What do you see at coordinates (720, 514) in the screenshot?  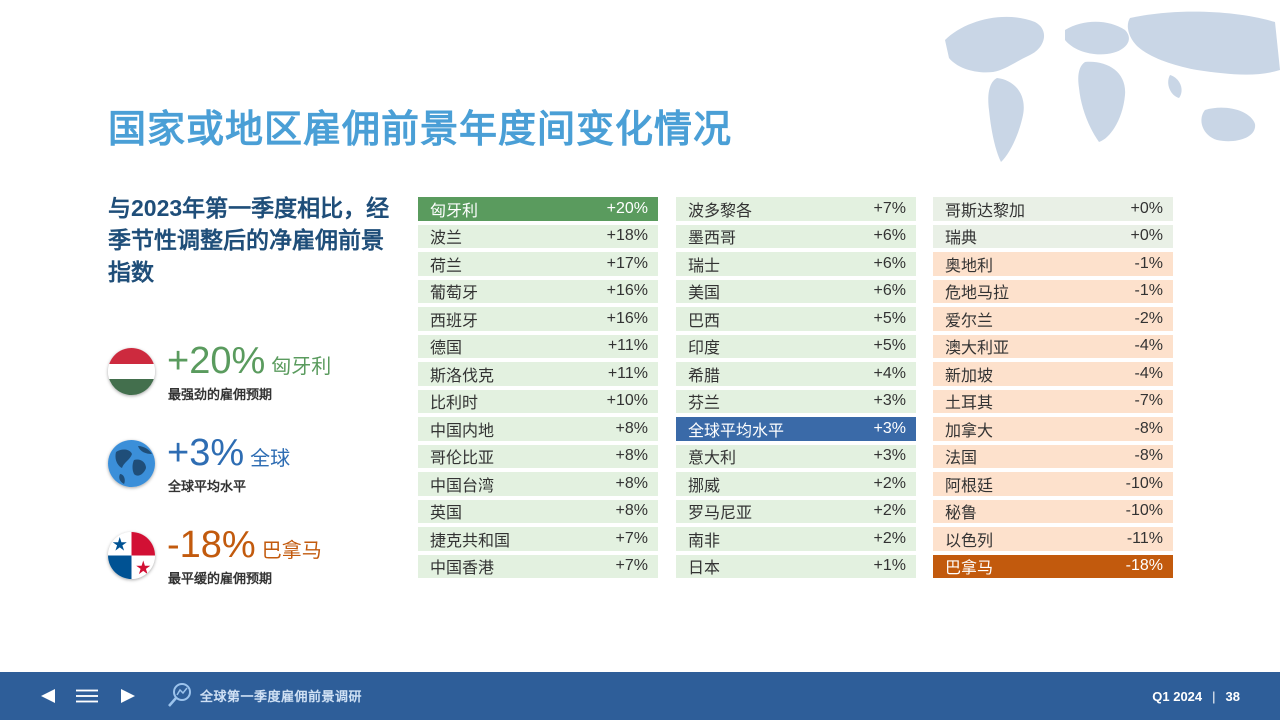 I see `country-name: 罗马尼亚` at bounding box center [720, 514].